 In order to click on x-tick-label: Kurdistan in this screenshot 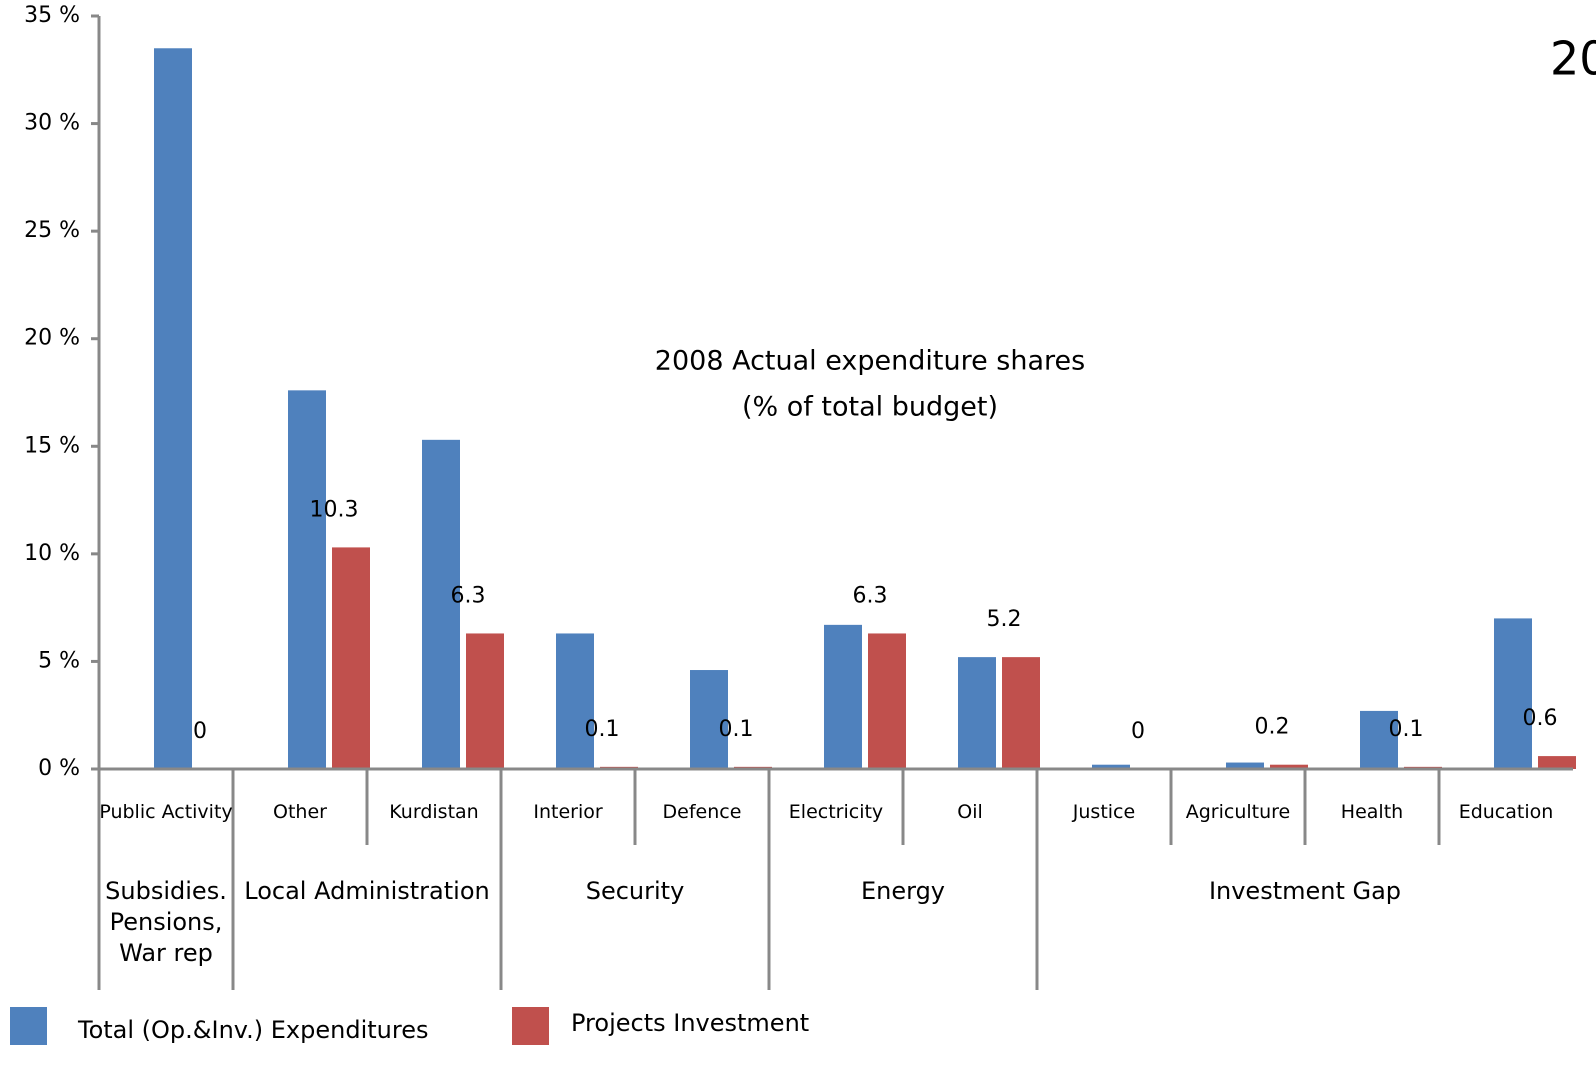, I will do `click(434, 812)`.